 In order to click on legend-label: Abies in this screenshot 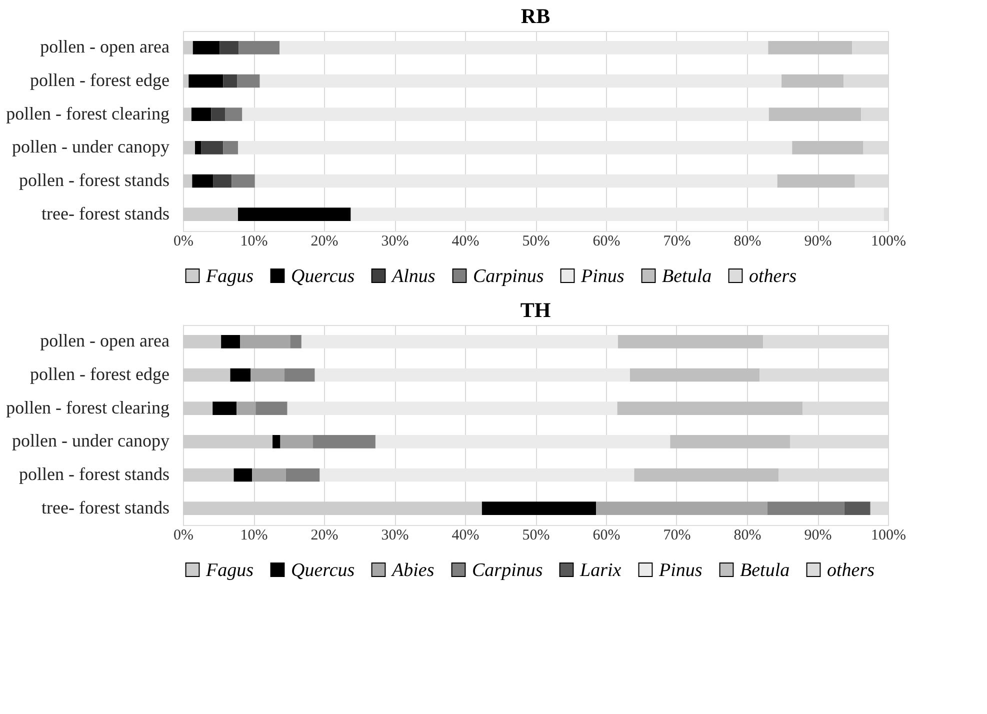, I will do `click(412, 570)`.